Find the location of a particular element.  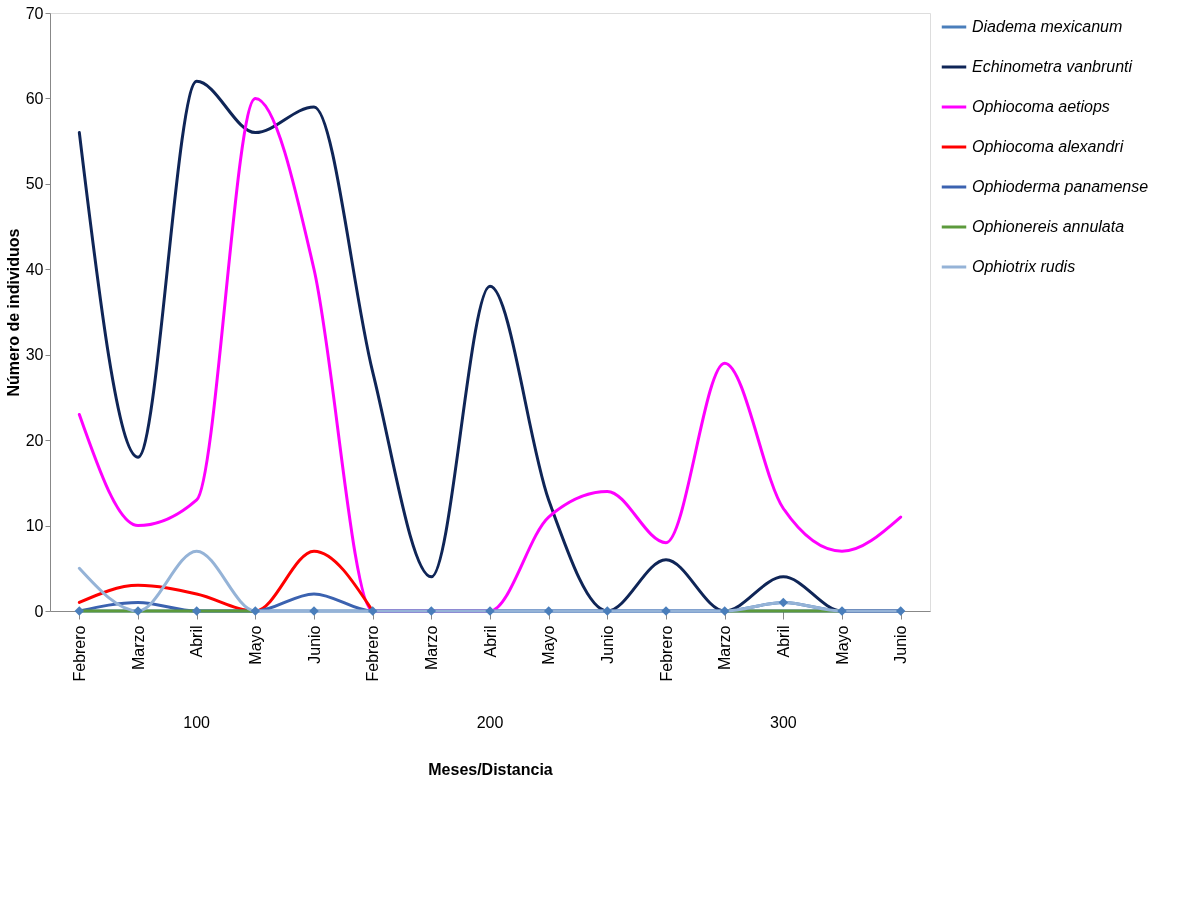

legend-label: Diadema mexicanum is located at coordinates (1047, 26).